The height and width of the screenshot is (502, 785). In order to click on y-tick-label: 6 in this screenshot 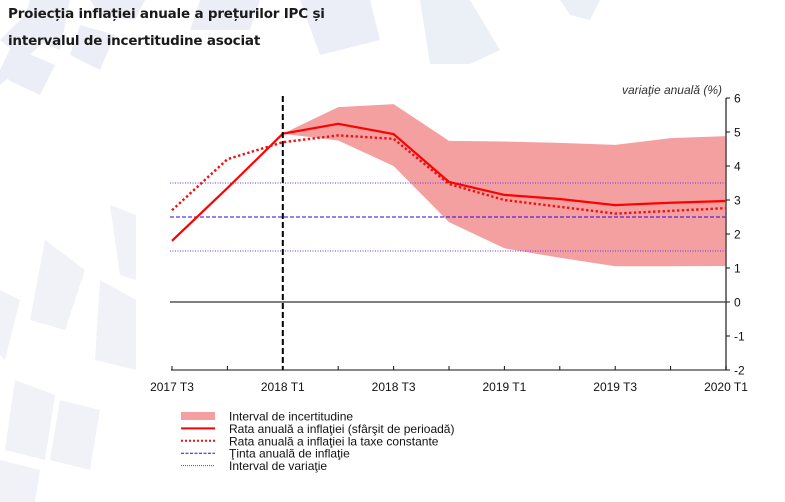, I will do `click(737, 99)`.